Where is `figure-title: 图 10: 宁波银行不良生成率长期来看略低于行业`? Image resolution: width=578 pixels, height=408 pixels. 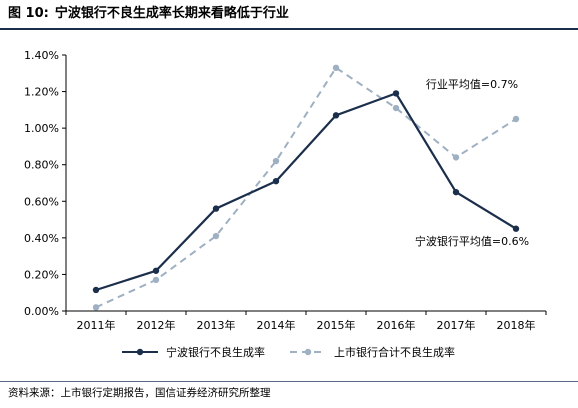 figure-title: 图 10: 宁波银行不良生成率长期来看略低于行业 is located at coordinates (148, 14).